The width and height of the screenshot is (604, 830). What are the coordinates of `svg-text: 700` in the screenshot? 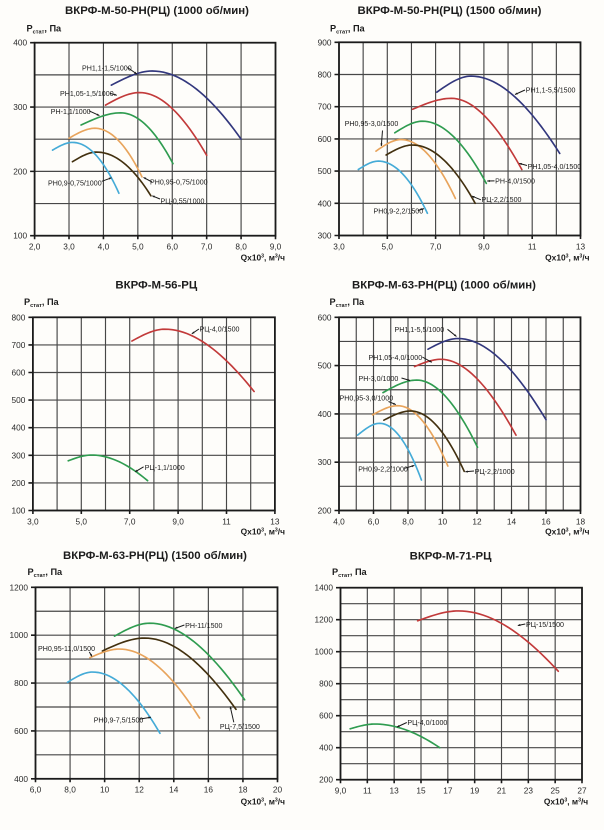 It's located at (325, 107).